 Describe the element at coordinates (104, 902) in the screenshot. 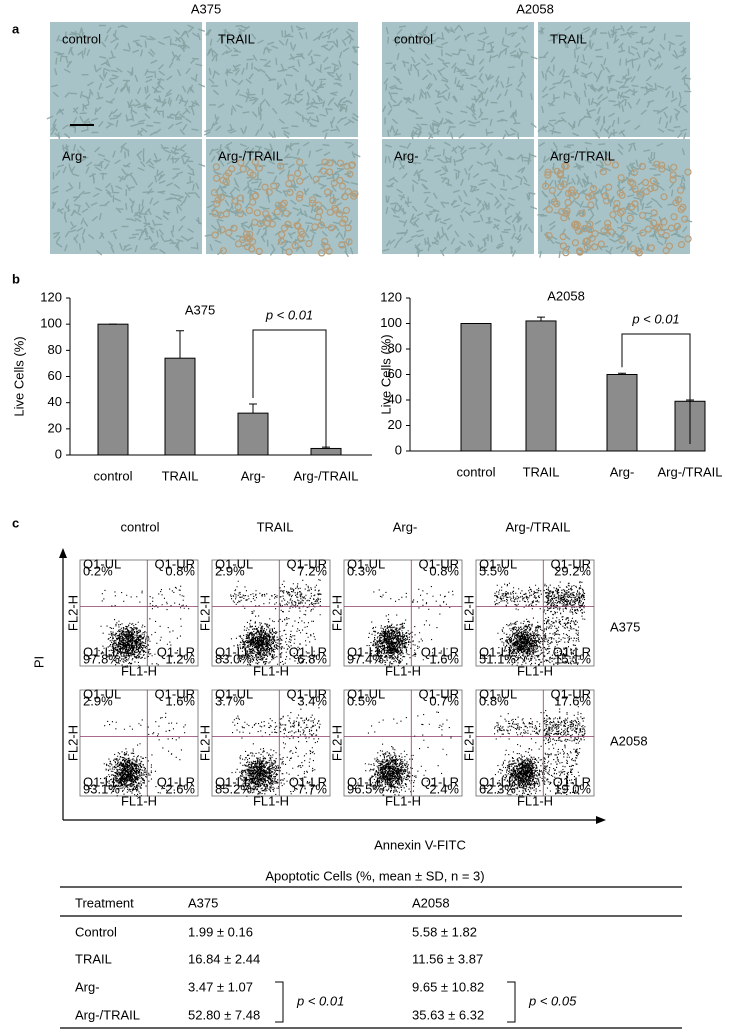

I see `table-header: Treatment` at that location.